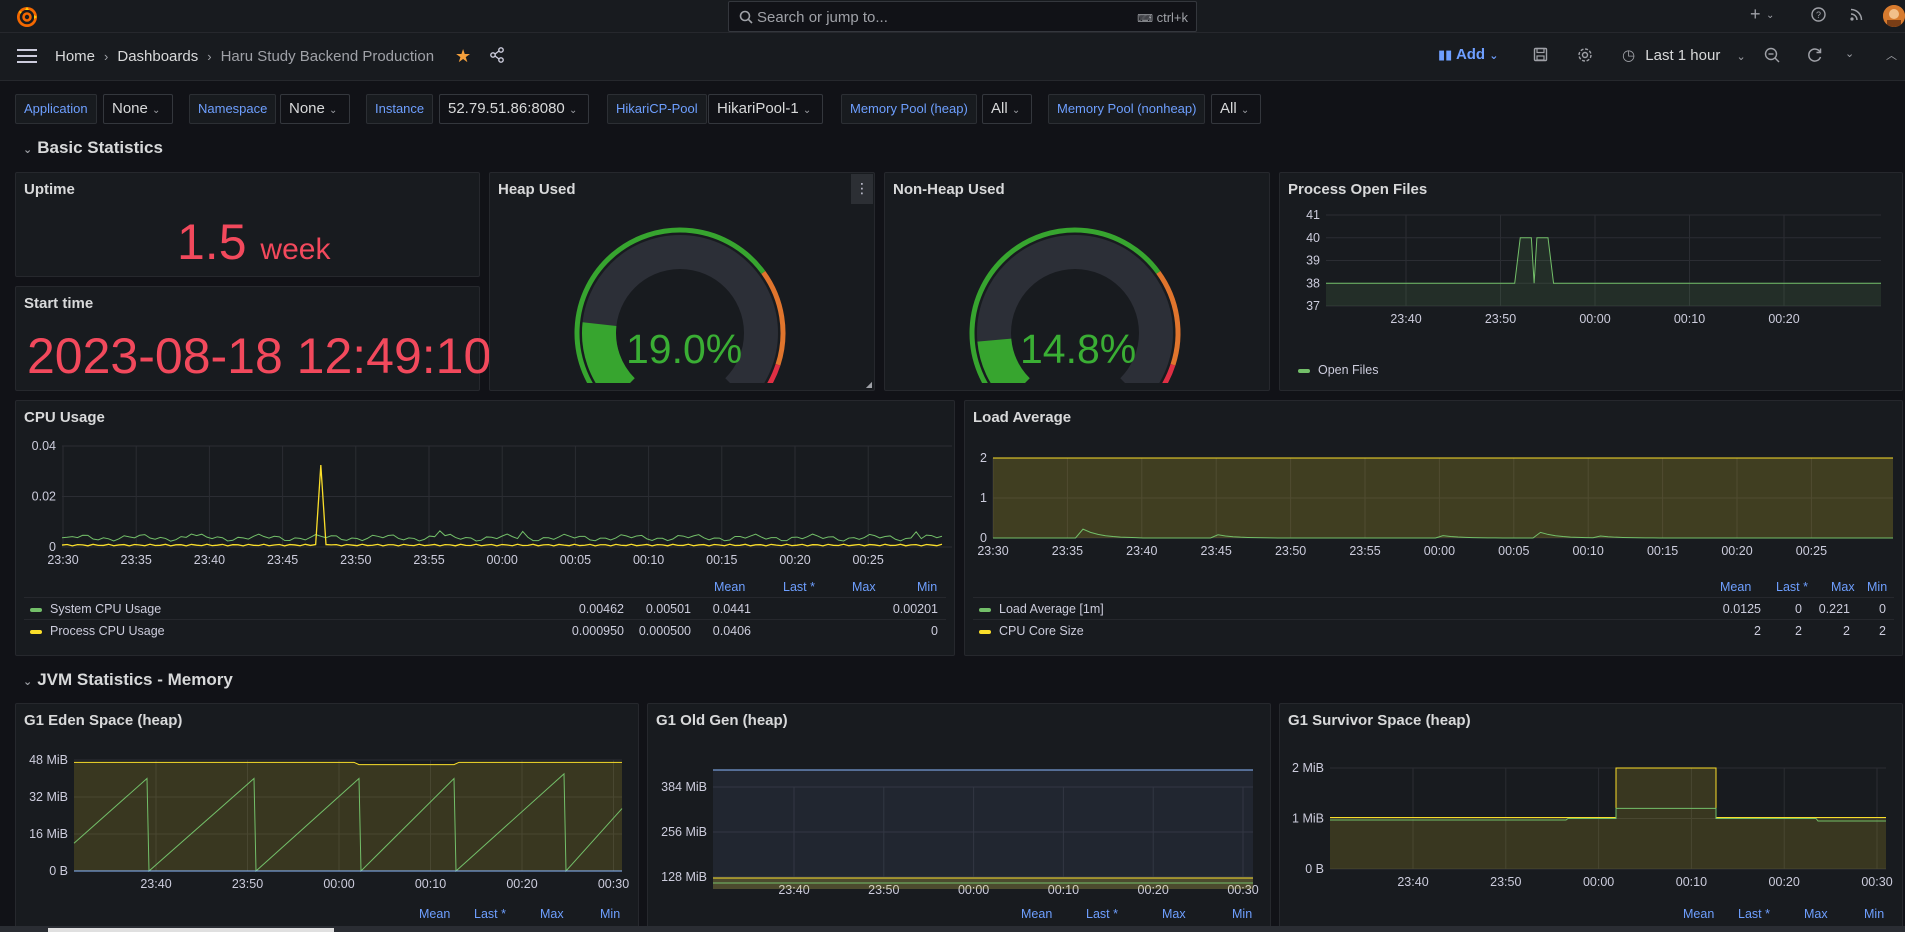 The image size is (1905, 932). Describe the element at coordinates (575, 560) in the screenshot. I see `x-tick-label: 00:05` at that location.